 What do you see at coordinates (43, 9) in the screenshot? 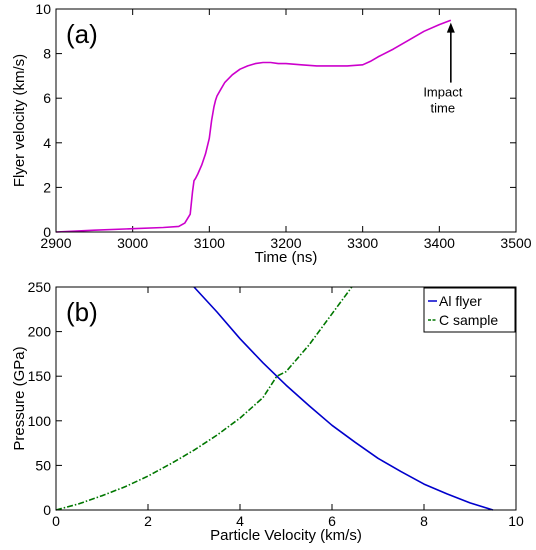
I see `y-tick-label: 10` at bounding box center [43, 9].